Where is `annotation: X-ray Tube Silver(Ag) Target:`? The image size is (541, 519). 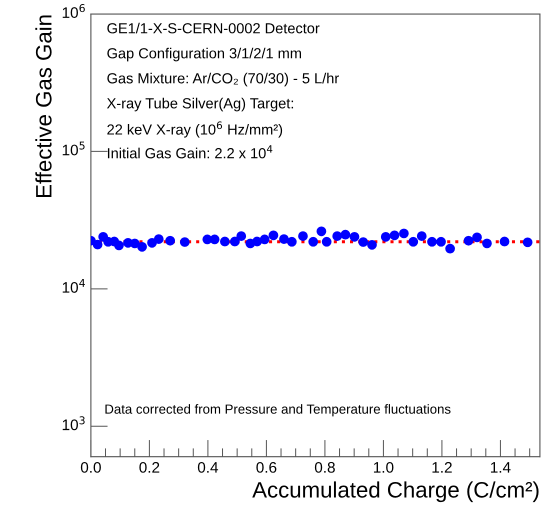 annotation: X-ray Tube Silver(Ag) Target: is located at coordinates (200, 105).